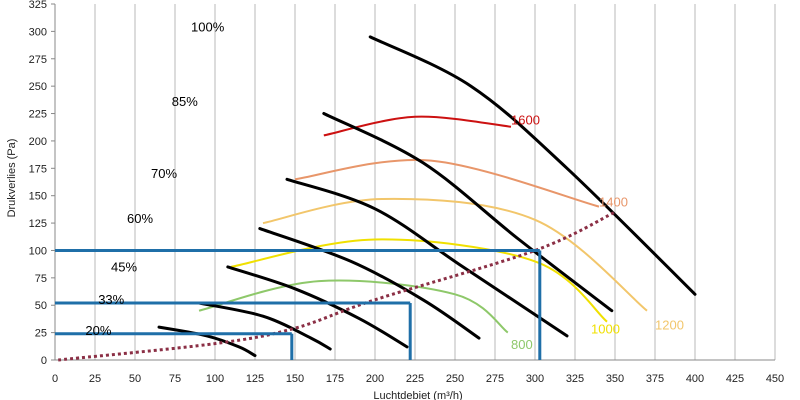 The image size is (800, 400). What do you see at coordinates (185, 101) in the screenshot?
I see `fan-curve-label-85pct: 85%` at bounding box center [185, 101].